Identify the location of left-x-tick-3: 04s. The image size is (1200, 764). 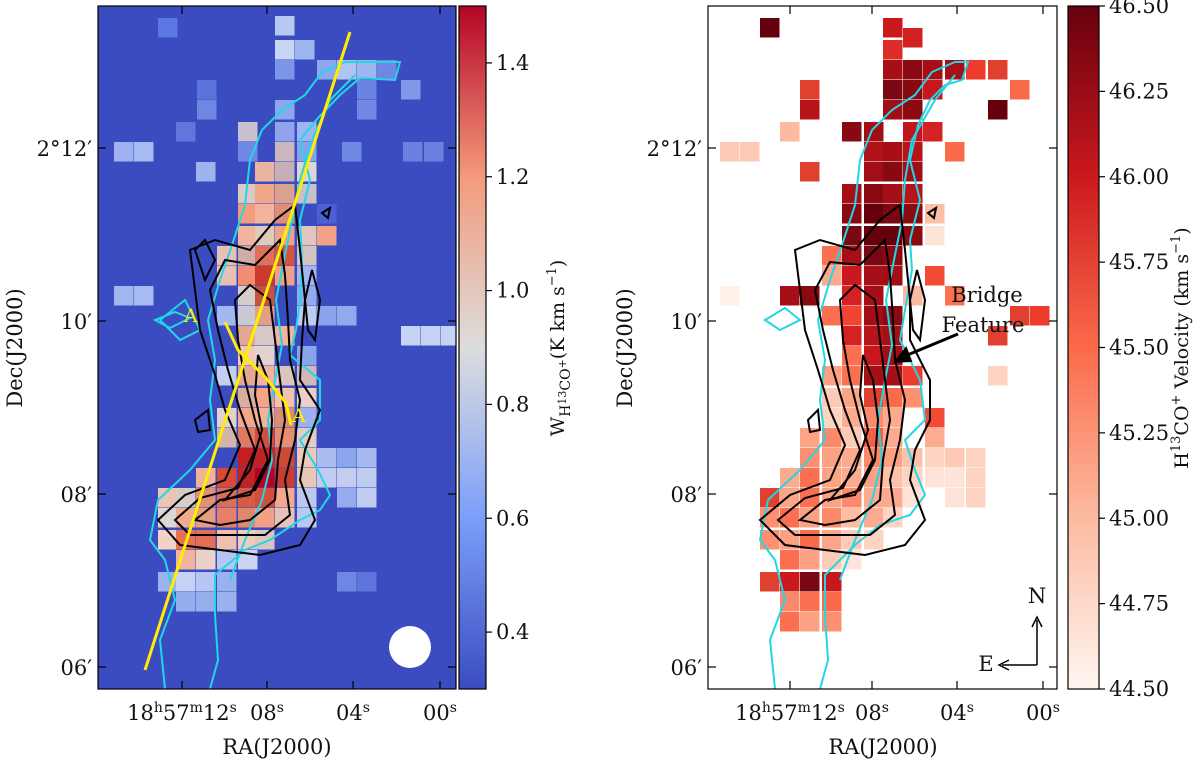
(353, 712).